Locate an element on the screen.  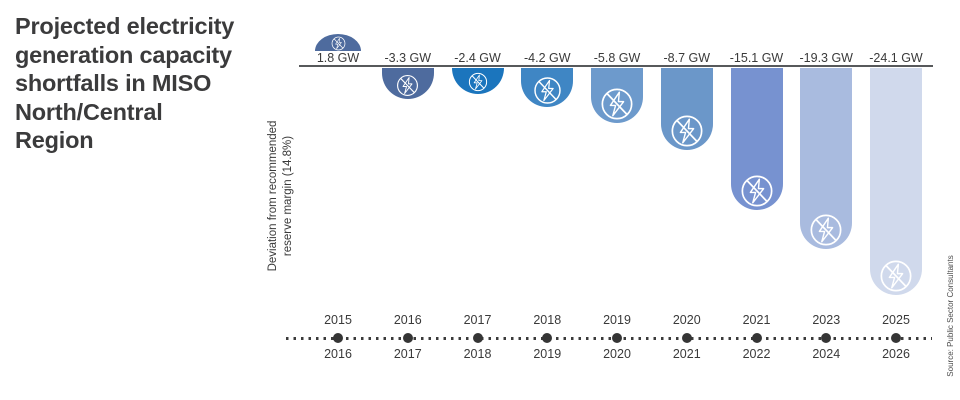
bar-value-label: 1.8 GW is located at coordinates (338, 58).